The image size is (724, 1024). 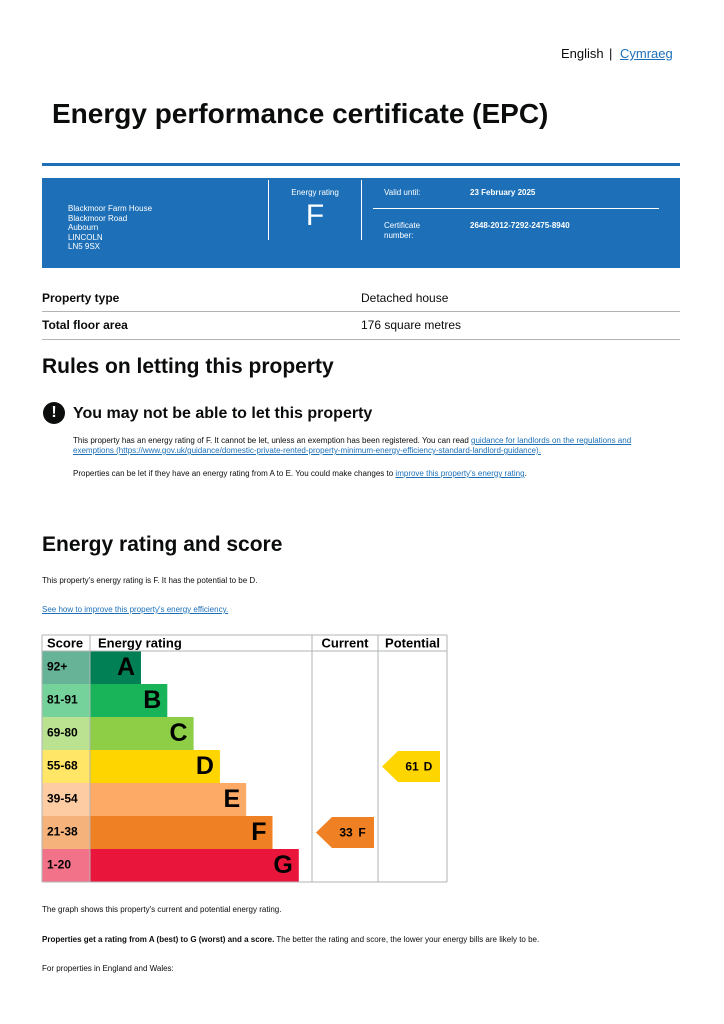 I want to click on band-letter: C, so click(x=179, y=733).